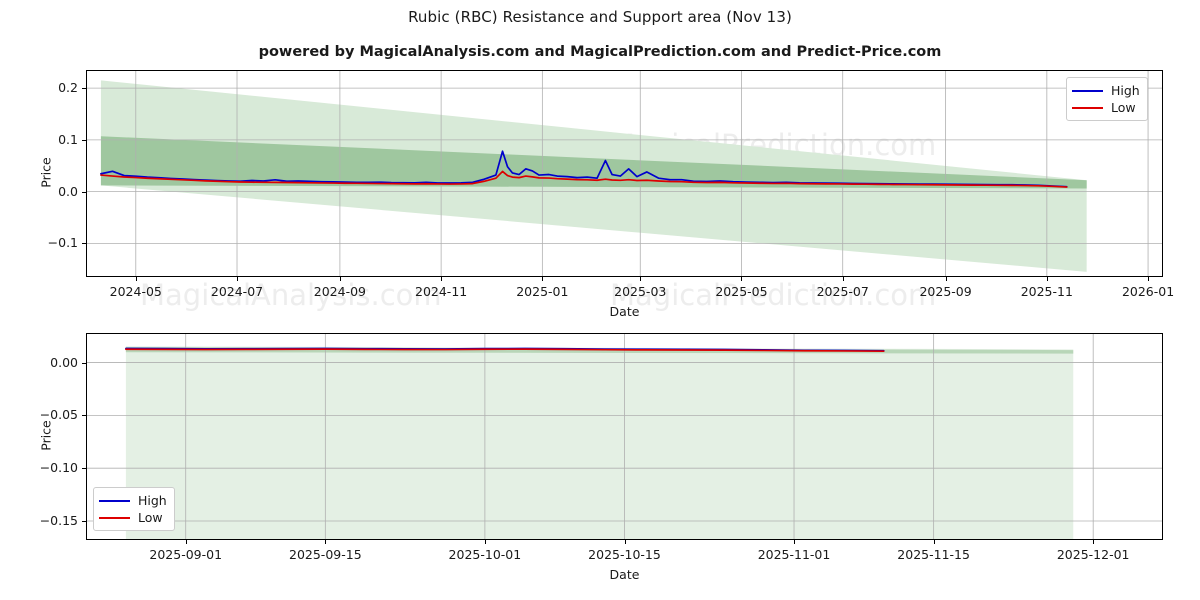  I want to click on x-tick-label: 2024-05, so click(135, 291).